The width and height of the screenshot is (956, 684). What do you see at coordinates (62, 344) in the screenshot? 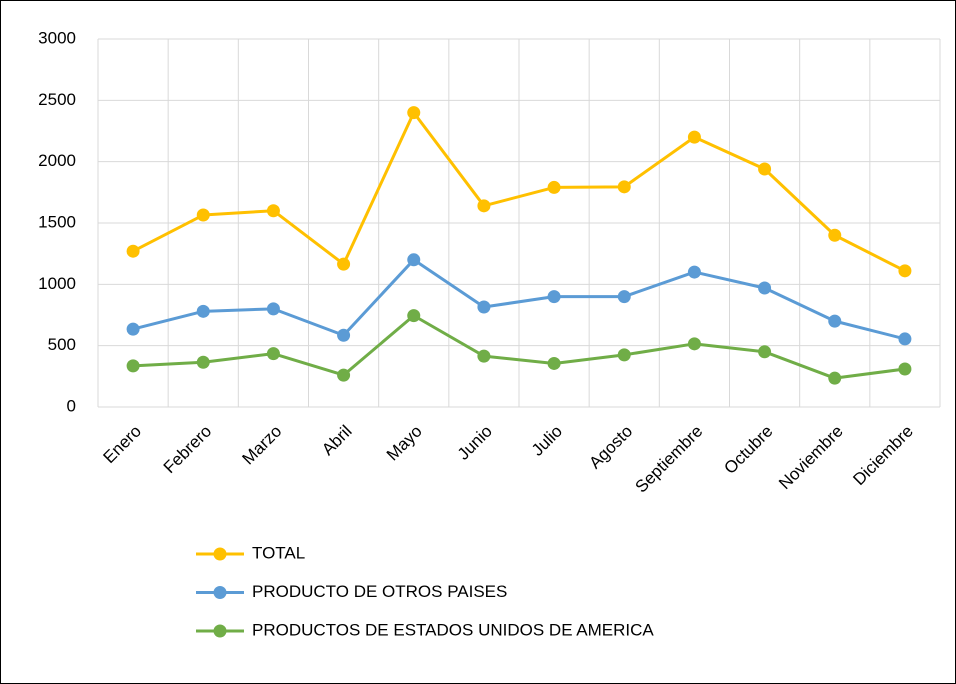
I see `y-tick-label: 500` at bounding box center [62, 344].